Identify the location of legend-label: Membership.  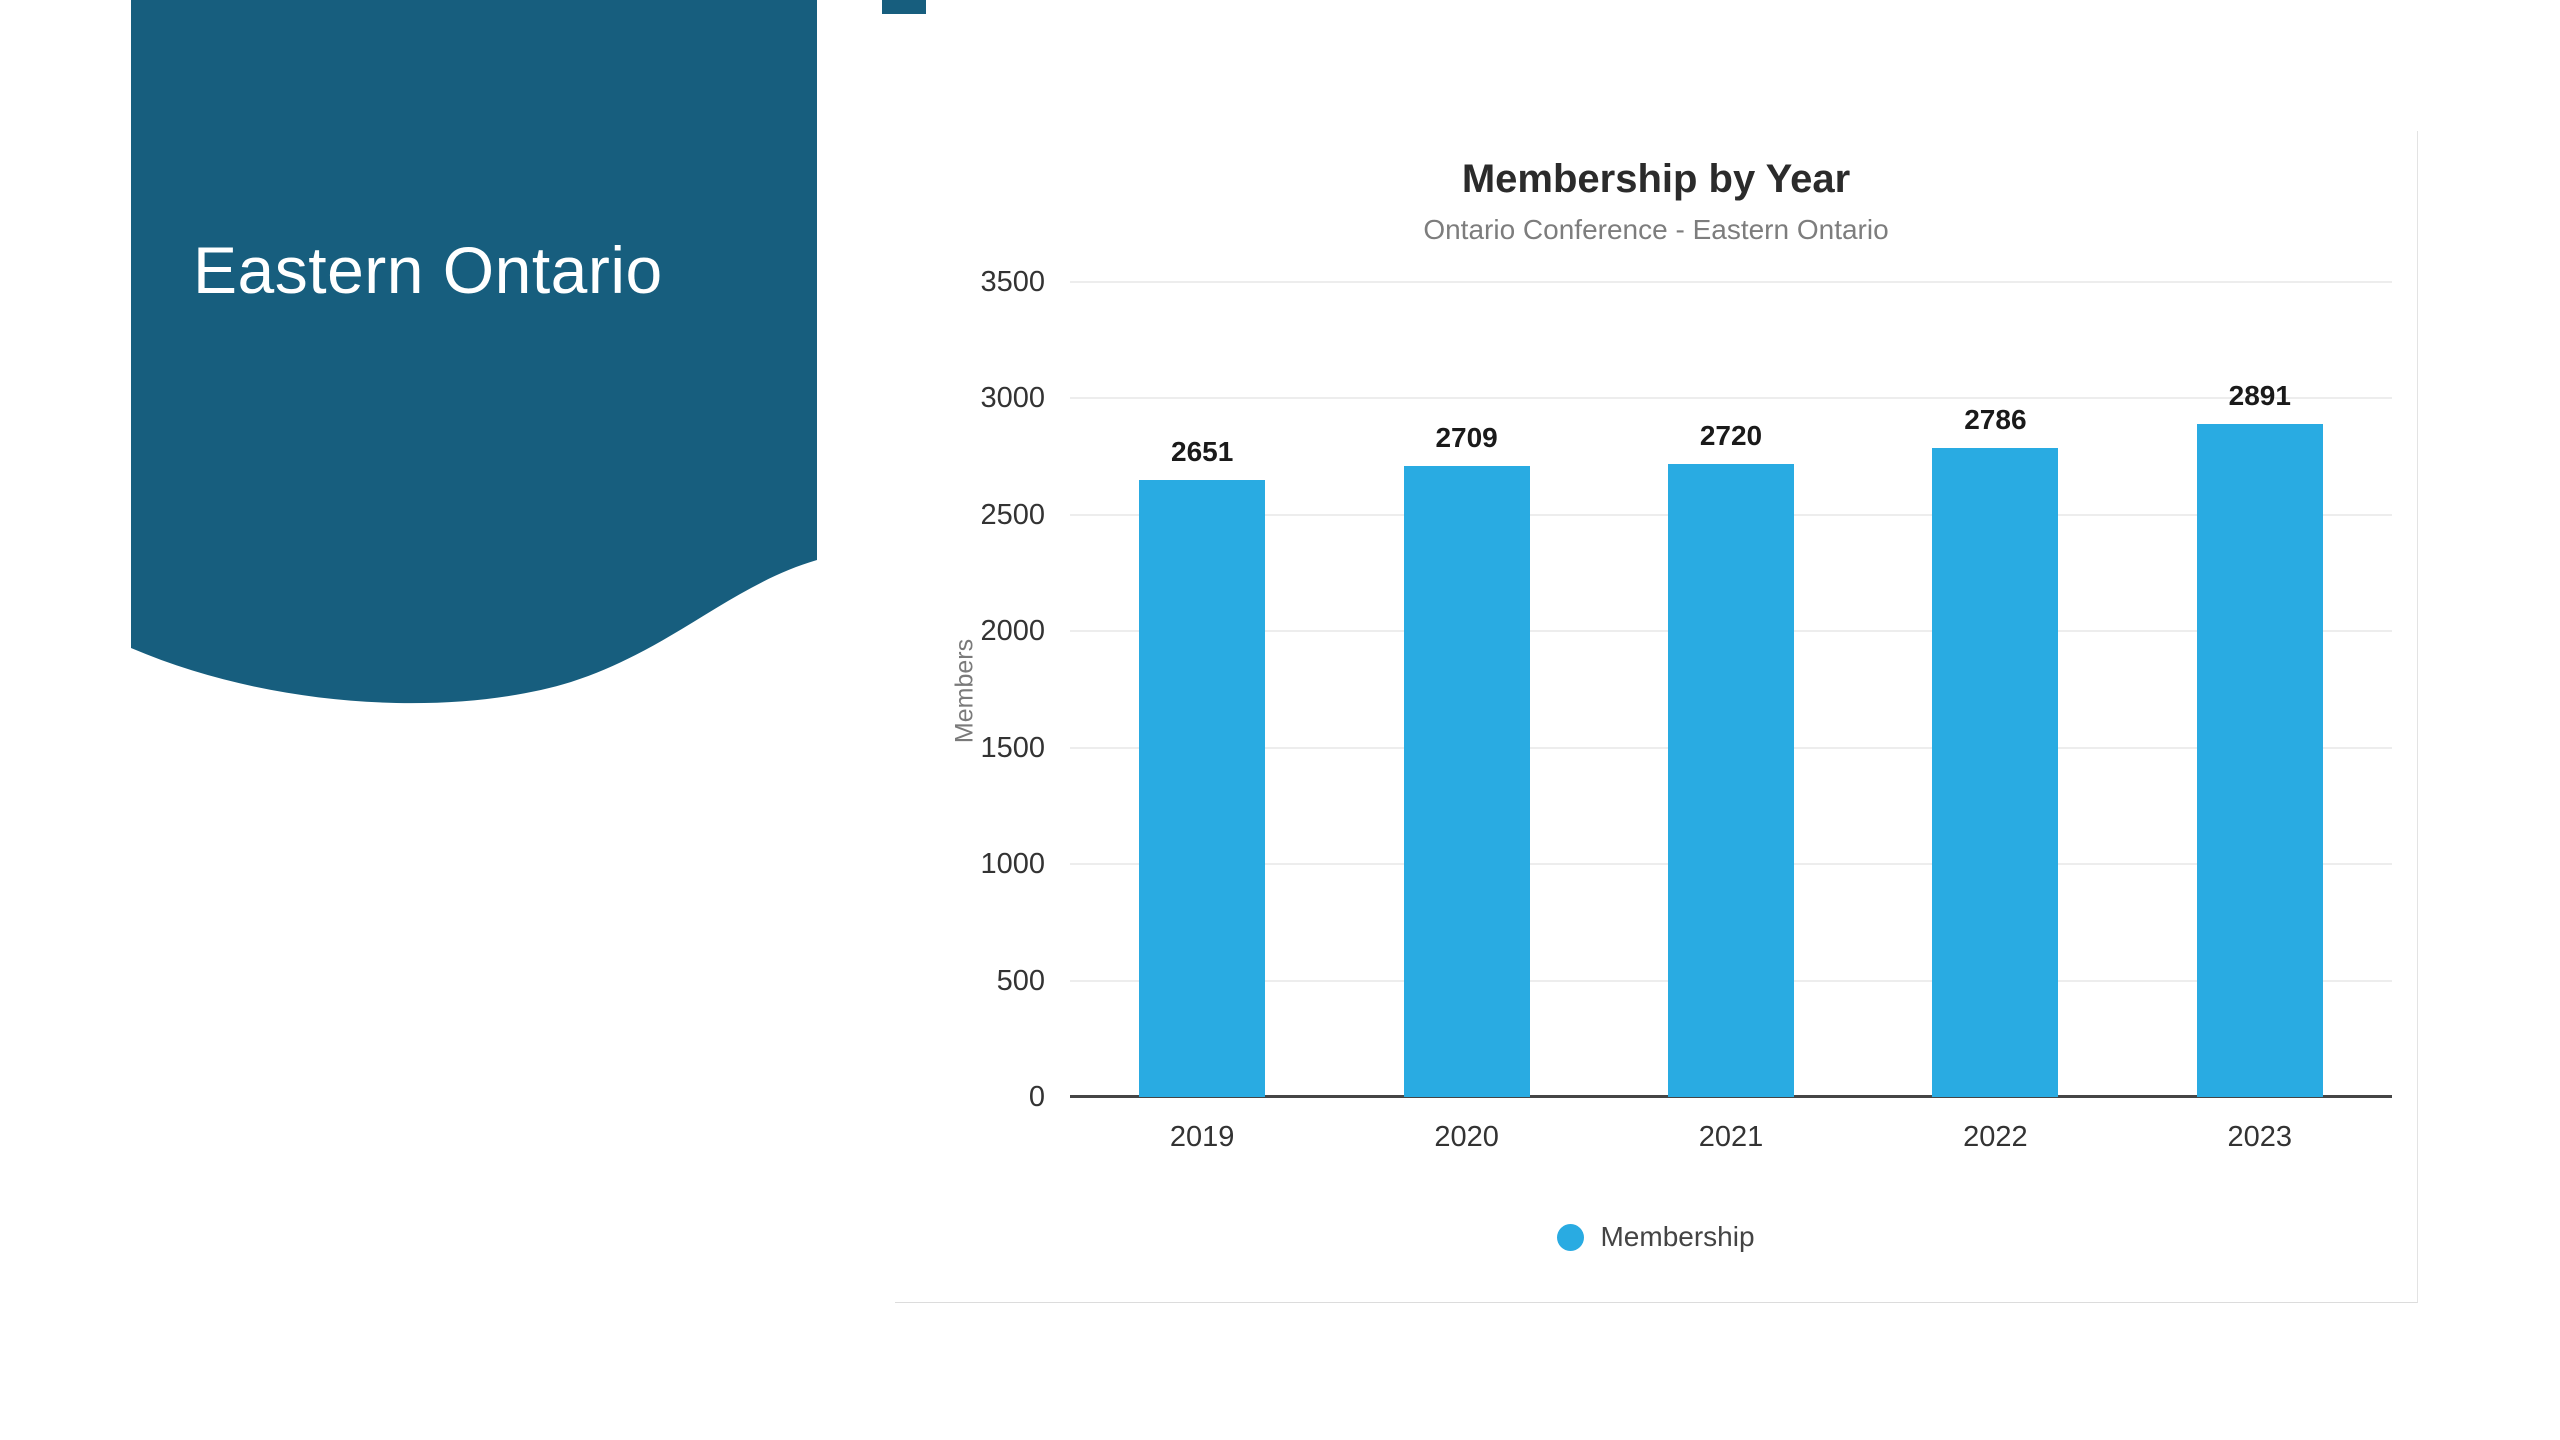
(1677, 1236).